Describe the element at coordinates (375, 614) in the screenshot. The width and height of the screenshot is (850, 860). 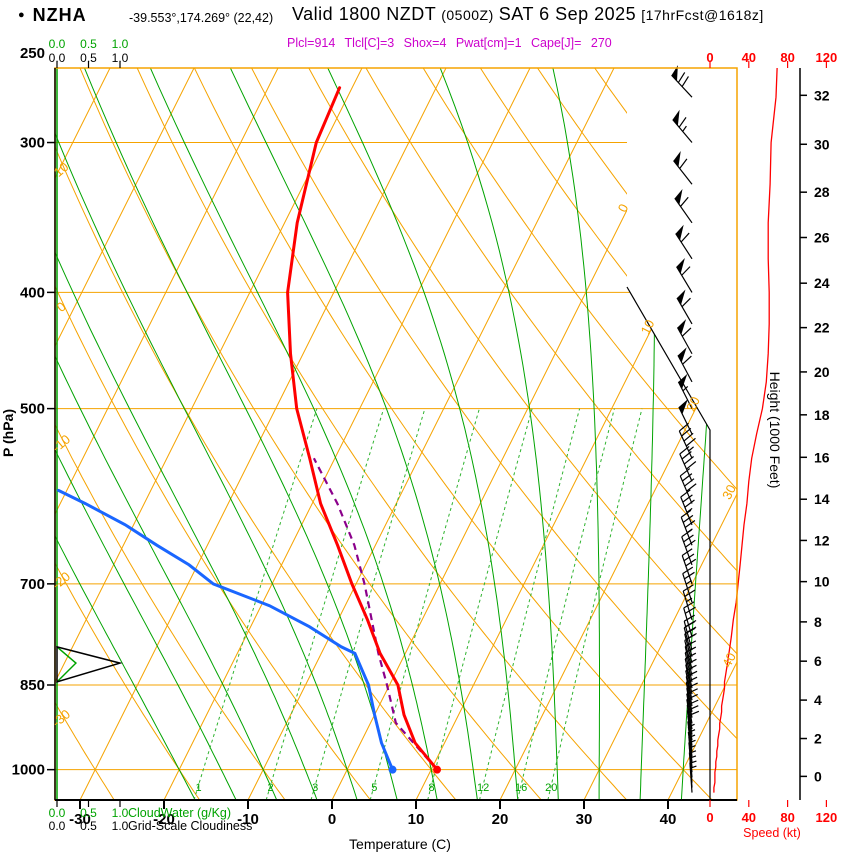
I see `parcel-curve` at that location.